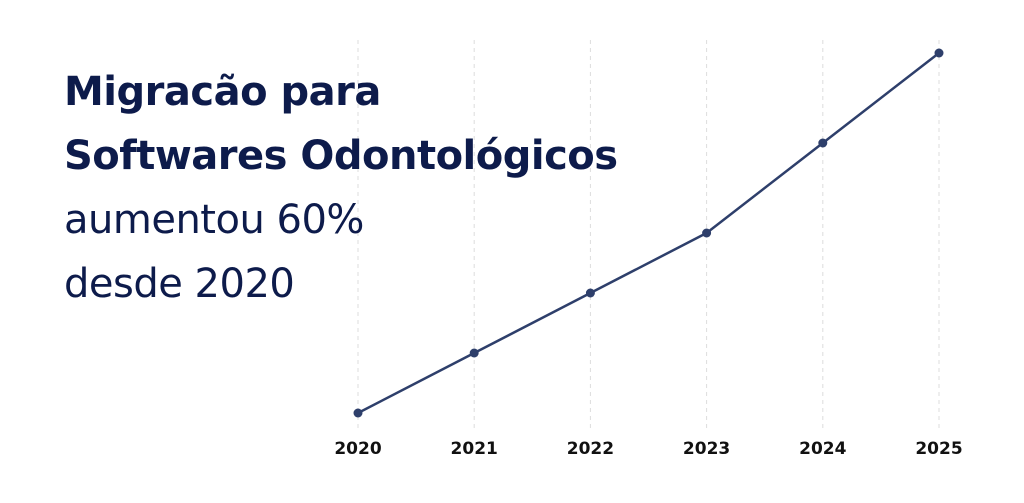 The height and width of the screenshot is (503, 1024). I want to click on headline-line-4: desde 2020, so click(179, 284).